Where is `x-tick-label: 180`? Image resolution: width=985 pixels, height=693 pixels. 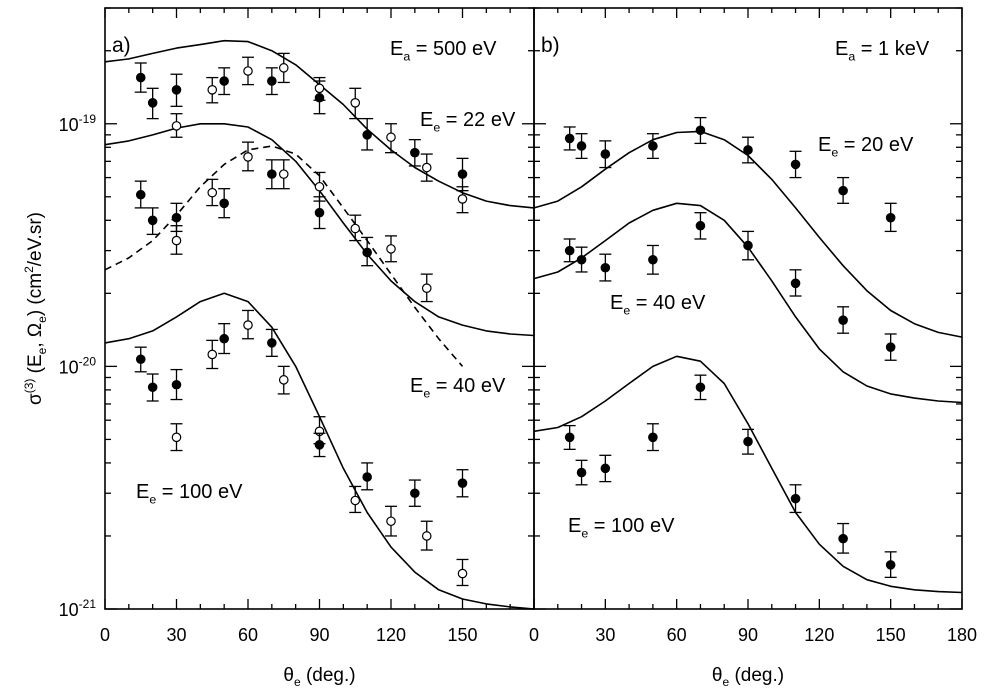
x-tick-label: 180 is located at coordinates (962, 635).